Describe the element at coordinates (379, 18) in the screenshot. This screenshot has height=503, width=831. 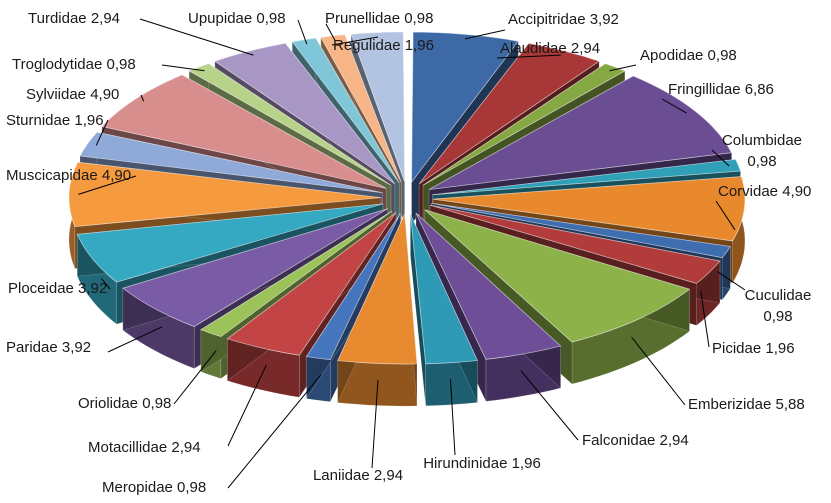
I see `slice-label-prunellidae: Prunellidae 0,98` at that location.